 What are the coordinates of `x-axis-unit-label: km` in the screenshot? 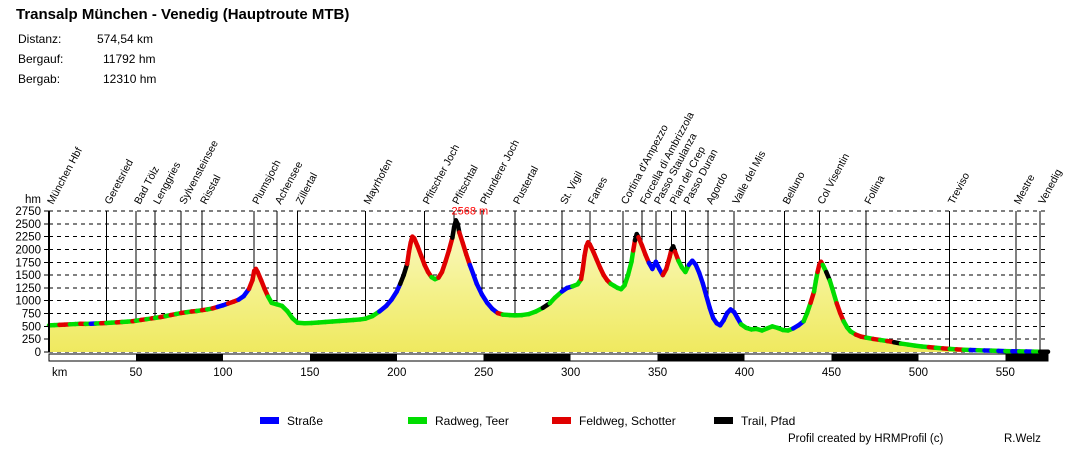 It's located at (59, 373).